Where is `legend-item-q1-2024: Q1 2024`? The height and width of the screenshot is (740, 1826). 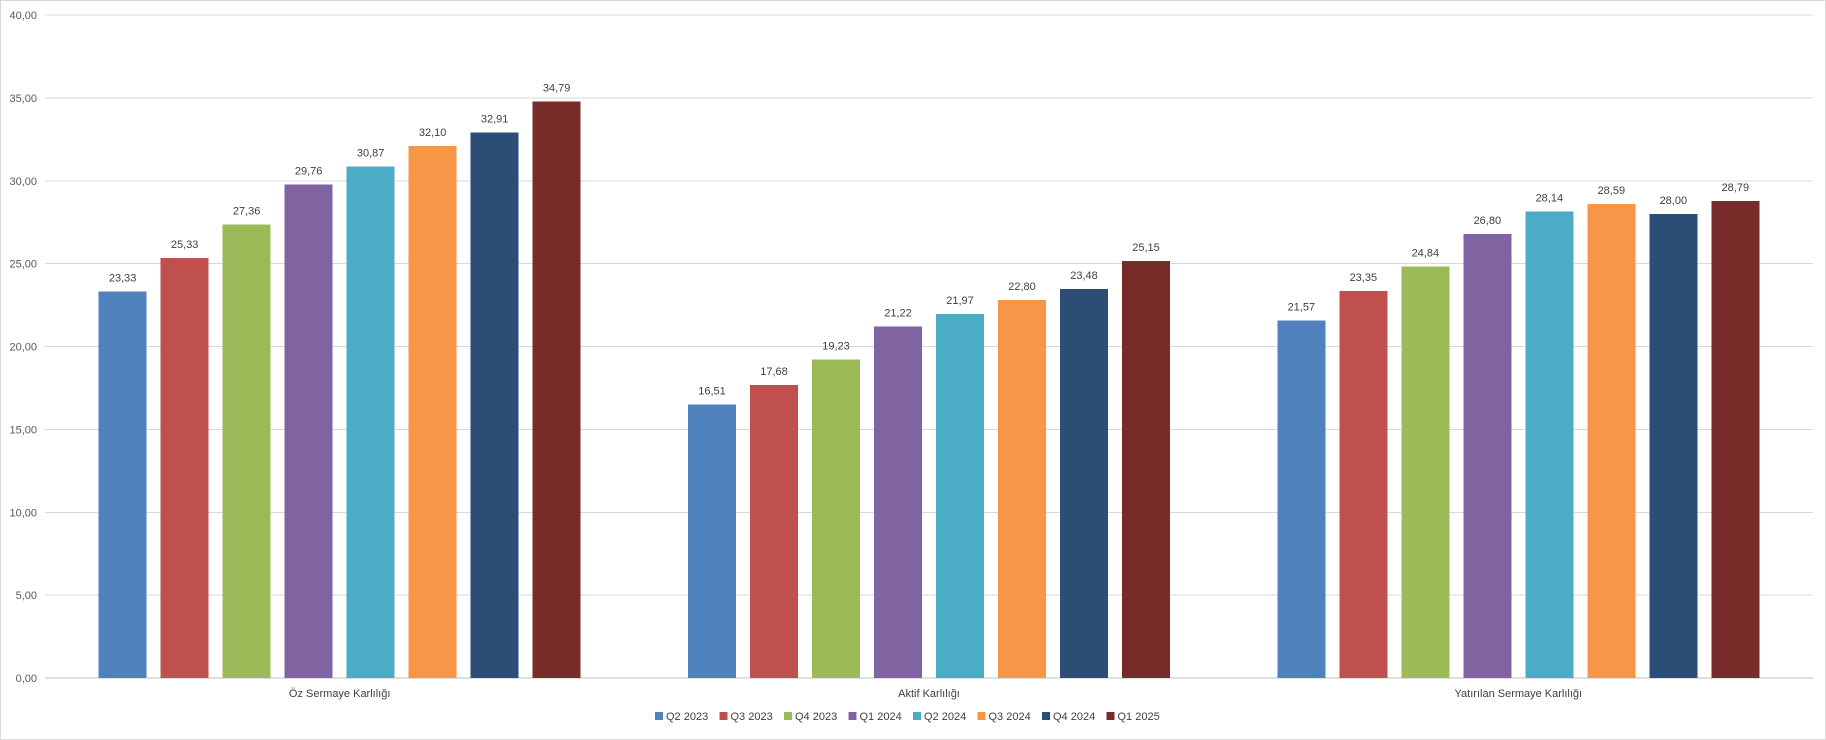 legend-item-q1-2024: Q1 2024 is located at coordinates (875, 717).